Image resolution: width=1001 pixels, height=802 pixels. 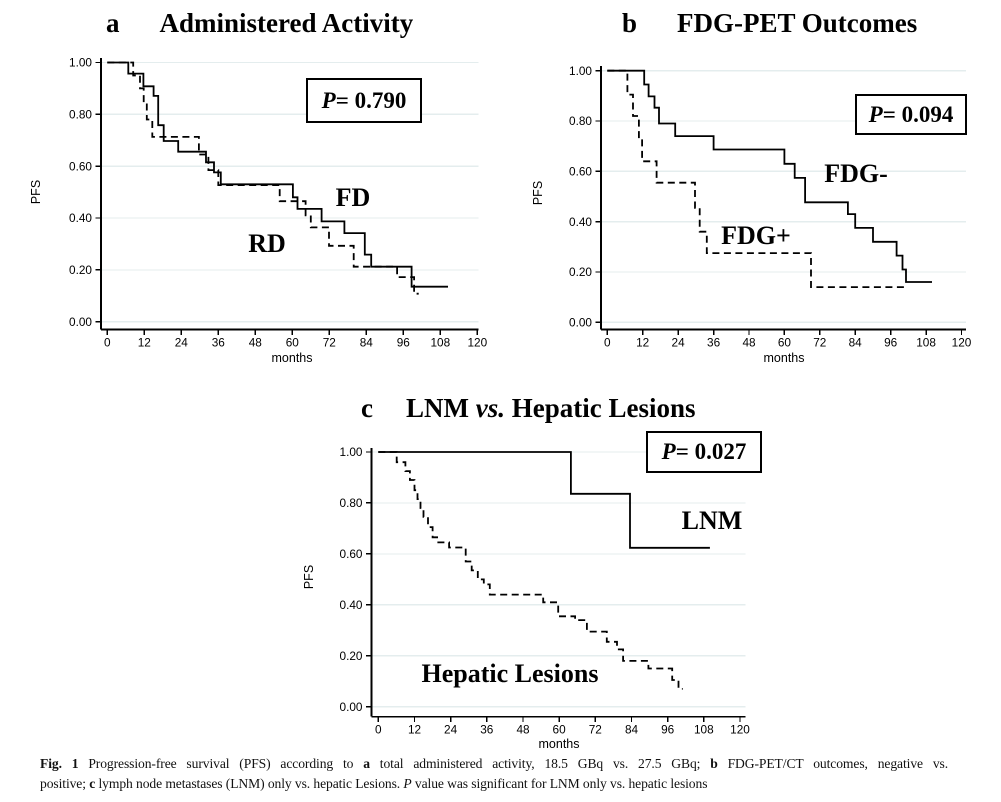 I want to click on text-segment: FDG-PET/CT outcomes, negative vs., so click(x=833, y=763).